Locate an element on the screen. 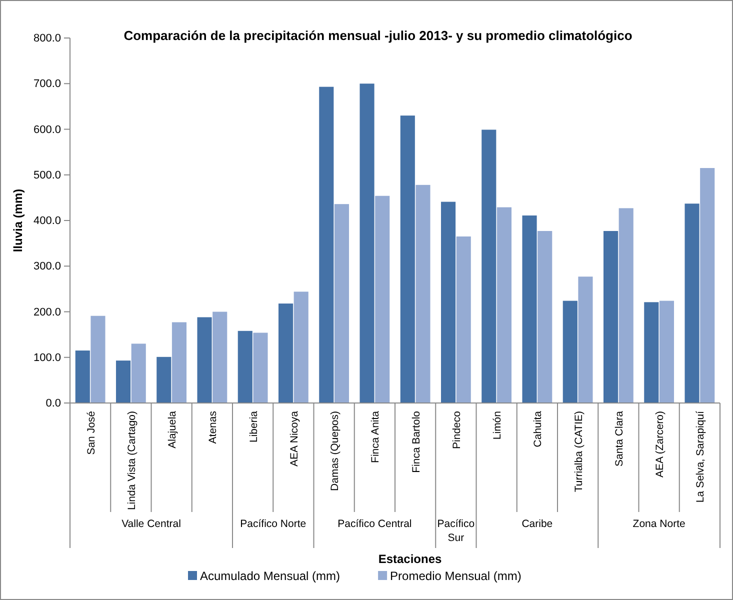 The height and width of the screenshot is (600, 733). x-tick-label: Damas (Quepos) is located at coordinates (335, 451).